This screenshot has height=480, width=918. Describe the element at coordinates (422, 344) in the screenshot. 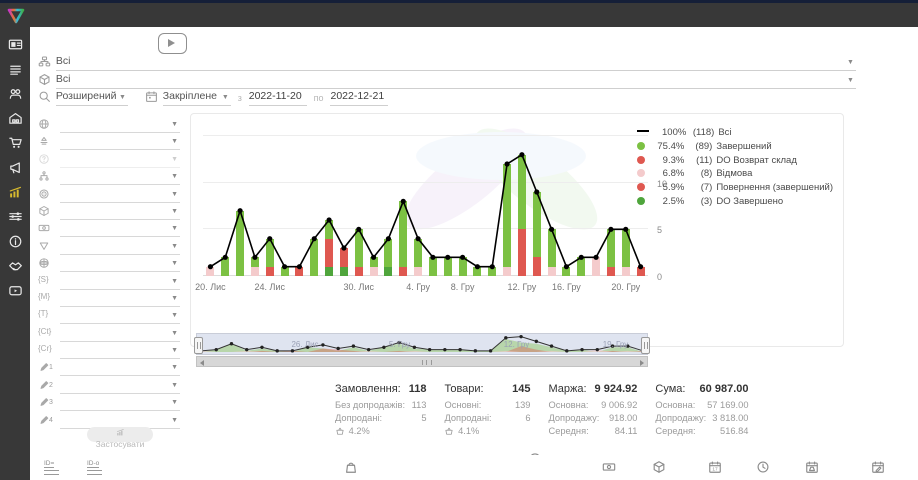

I see `range-navigator: 26. Лис 5. Гру 12. Гру 19. Гру` at that location.